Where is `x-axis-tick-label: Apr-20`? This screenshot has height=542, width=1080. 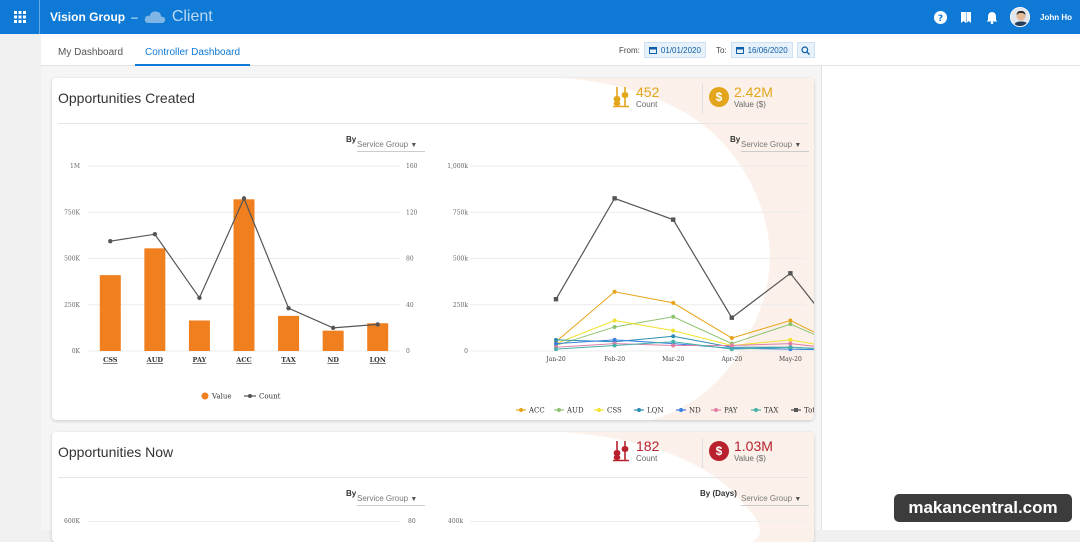
x-axis-tick-label: Apr-20 is located at coordinates (731, 359).